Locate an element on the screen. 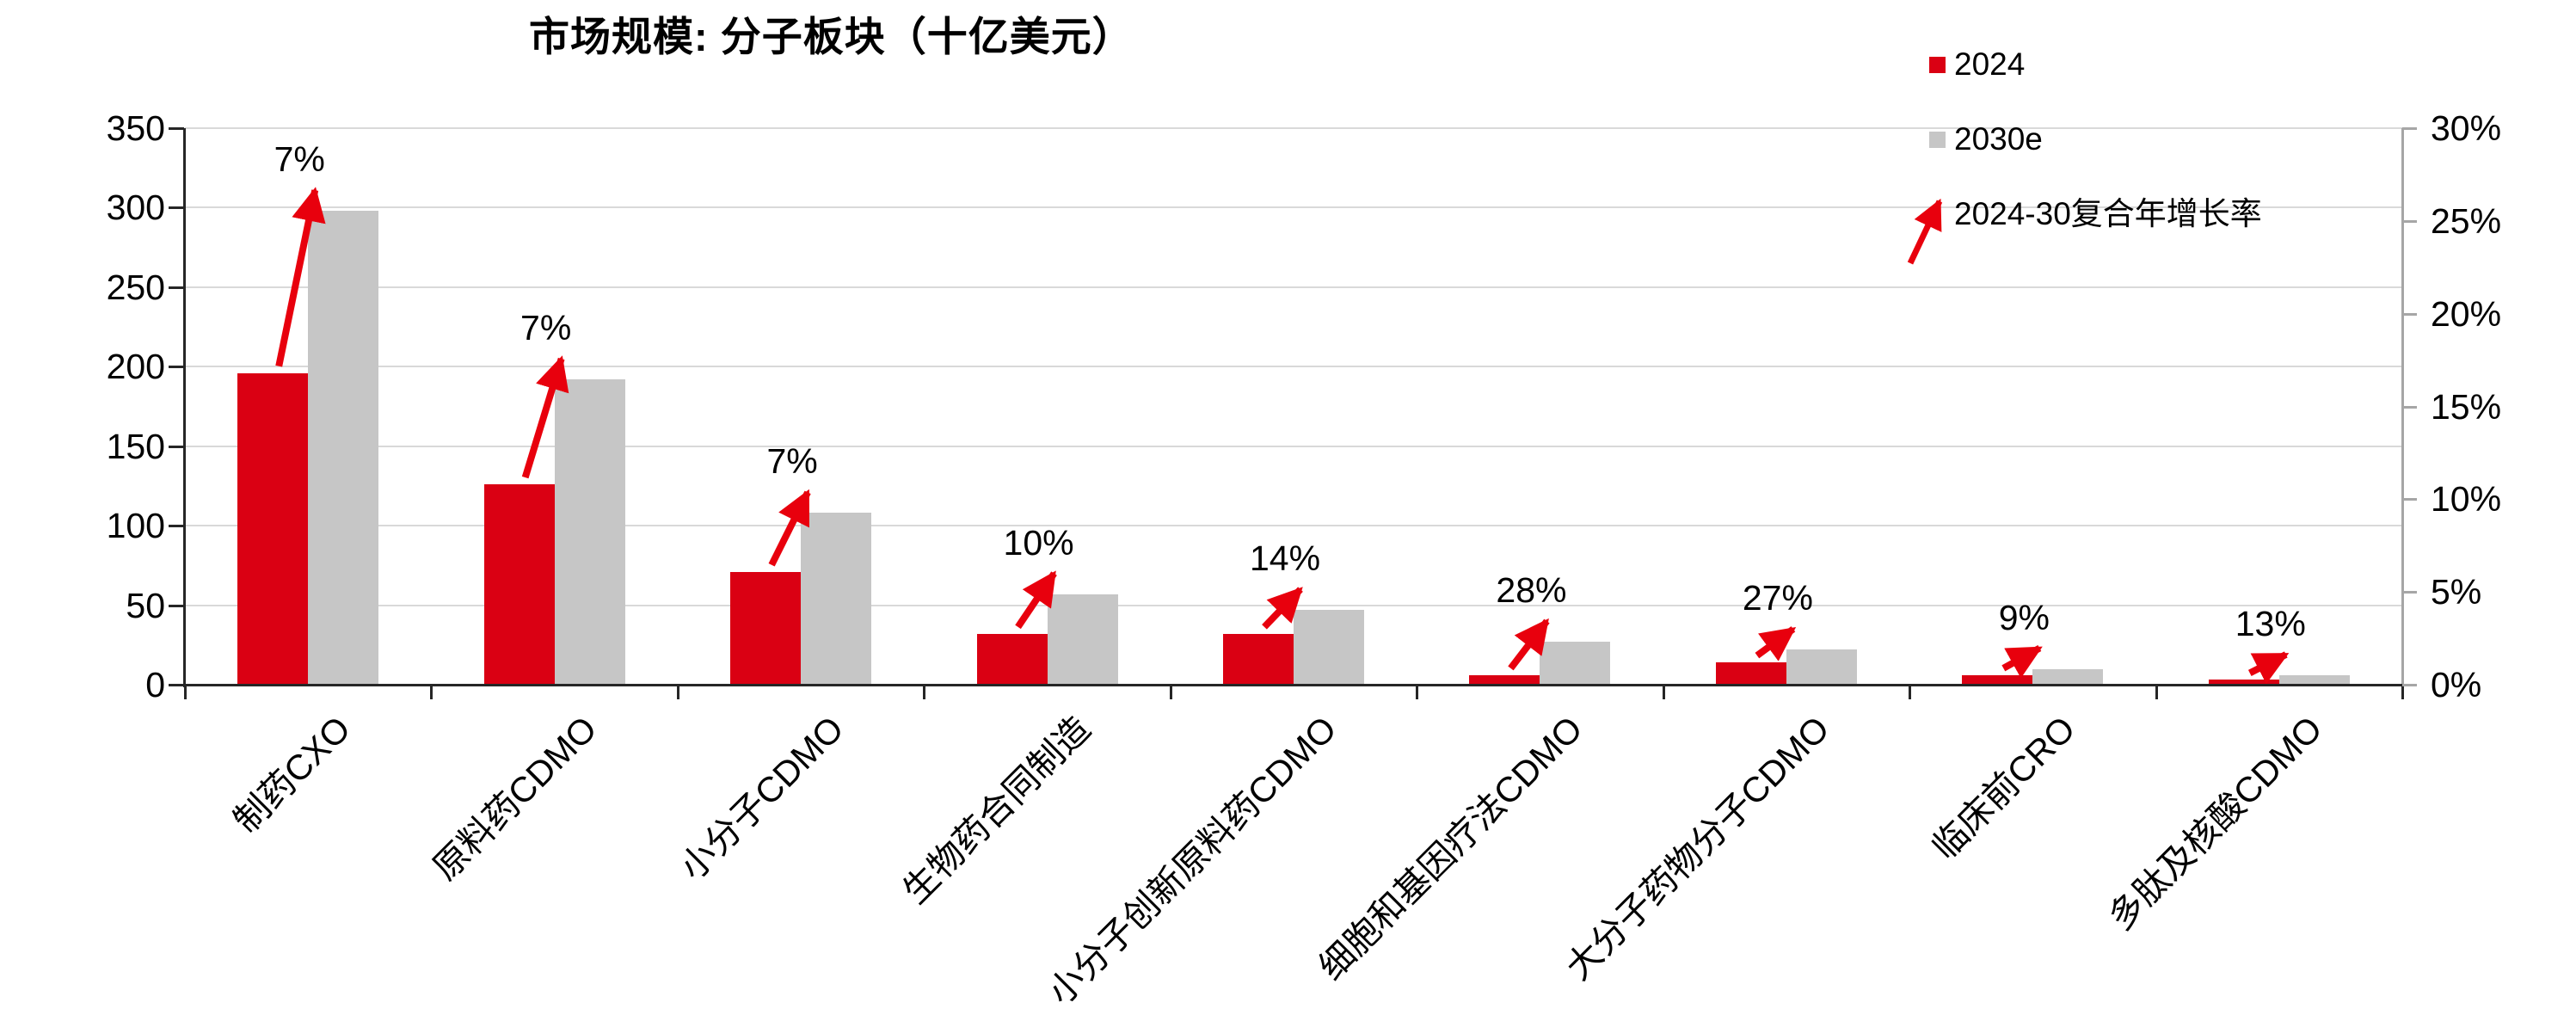  y-axis-tick-label: 250 is located at coordinates (135, 287).